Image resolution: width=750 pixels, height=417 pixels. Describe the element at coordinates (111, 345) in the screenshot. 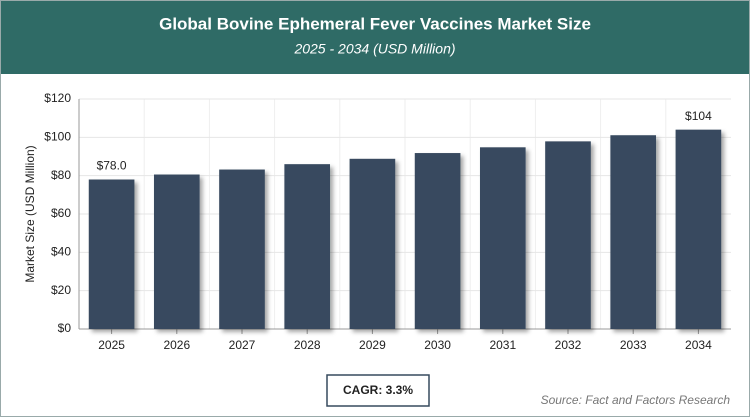

I see `x-tick-label: 2025` at that location.